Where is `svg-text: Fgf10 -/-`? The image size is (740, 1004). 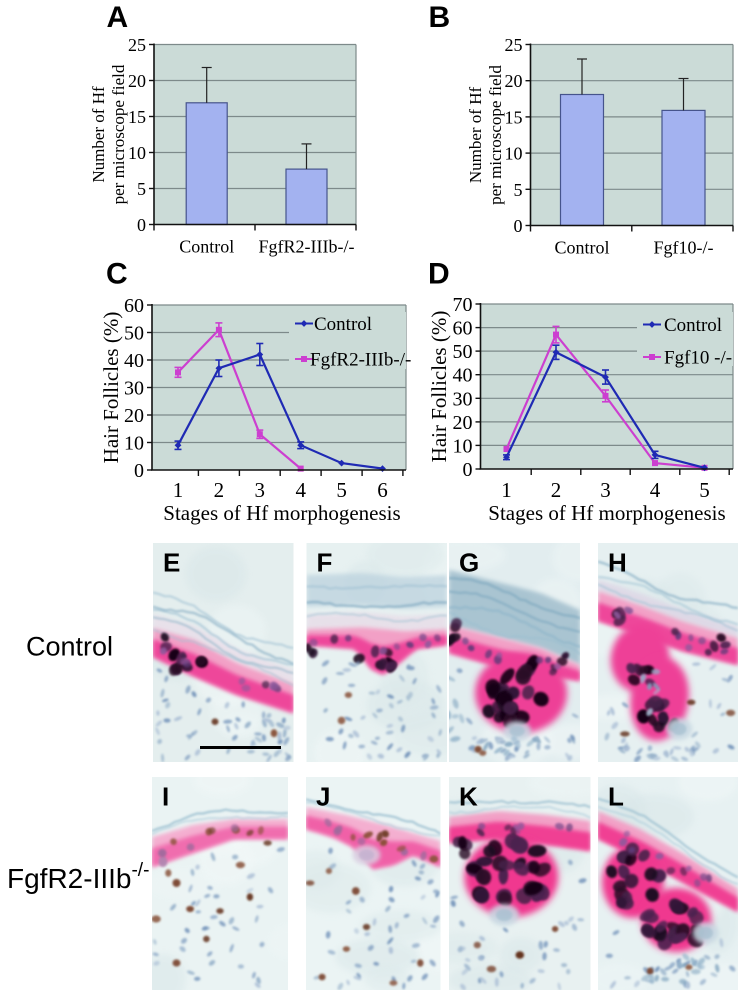 svg-text: Fgf10 -/- is located at coordinates (698, 358).